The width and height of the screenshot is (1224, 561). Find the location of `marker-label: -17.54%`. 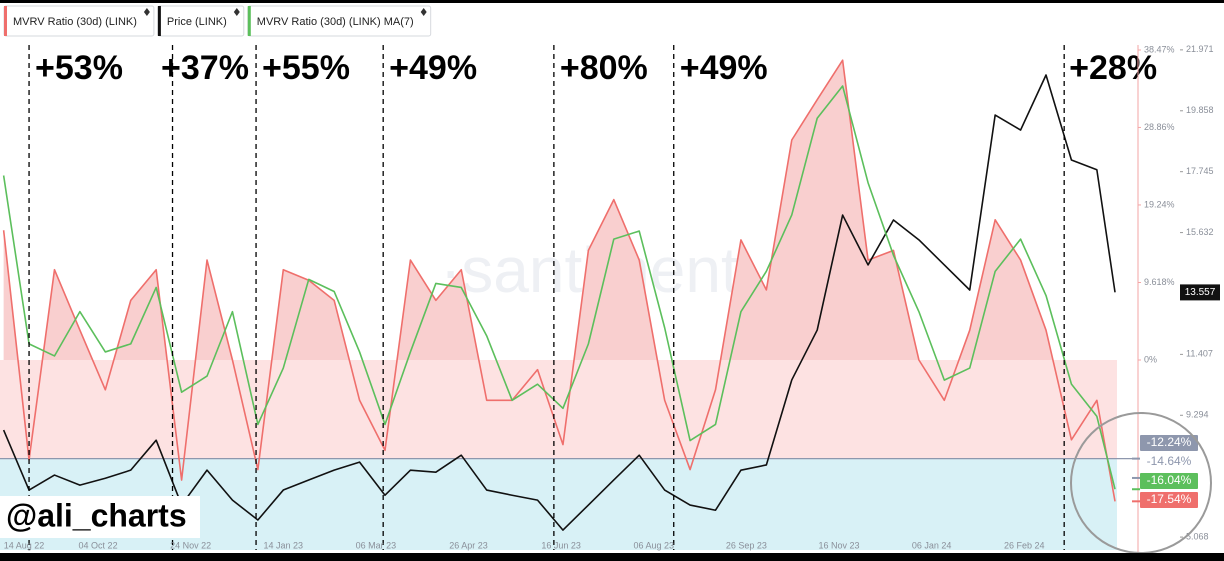

marker-label: -17.54% is located at coordinates (1169, 499).